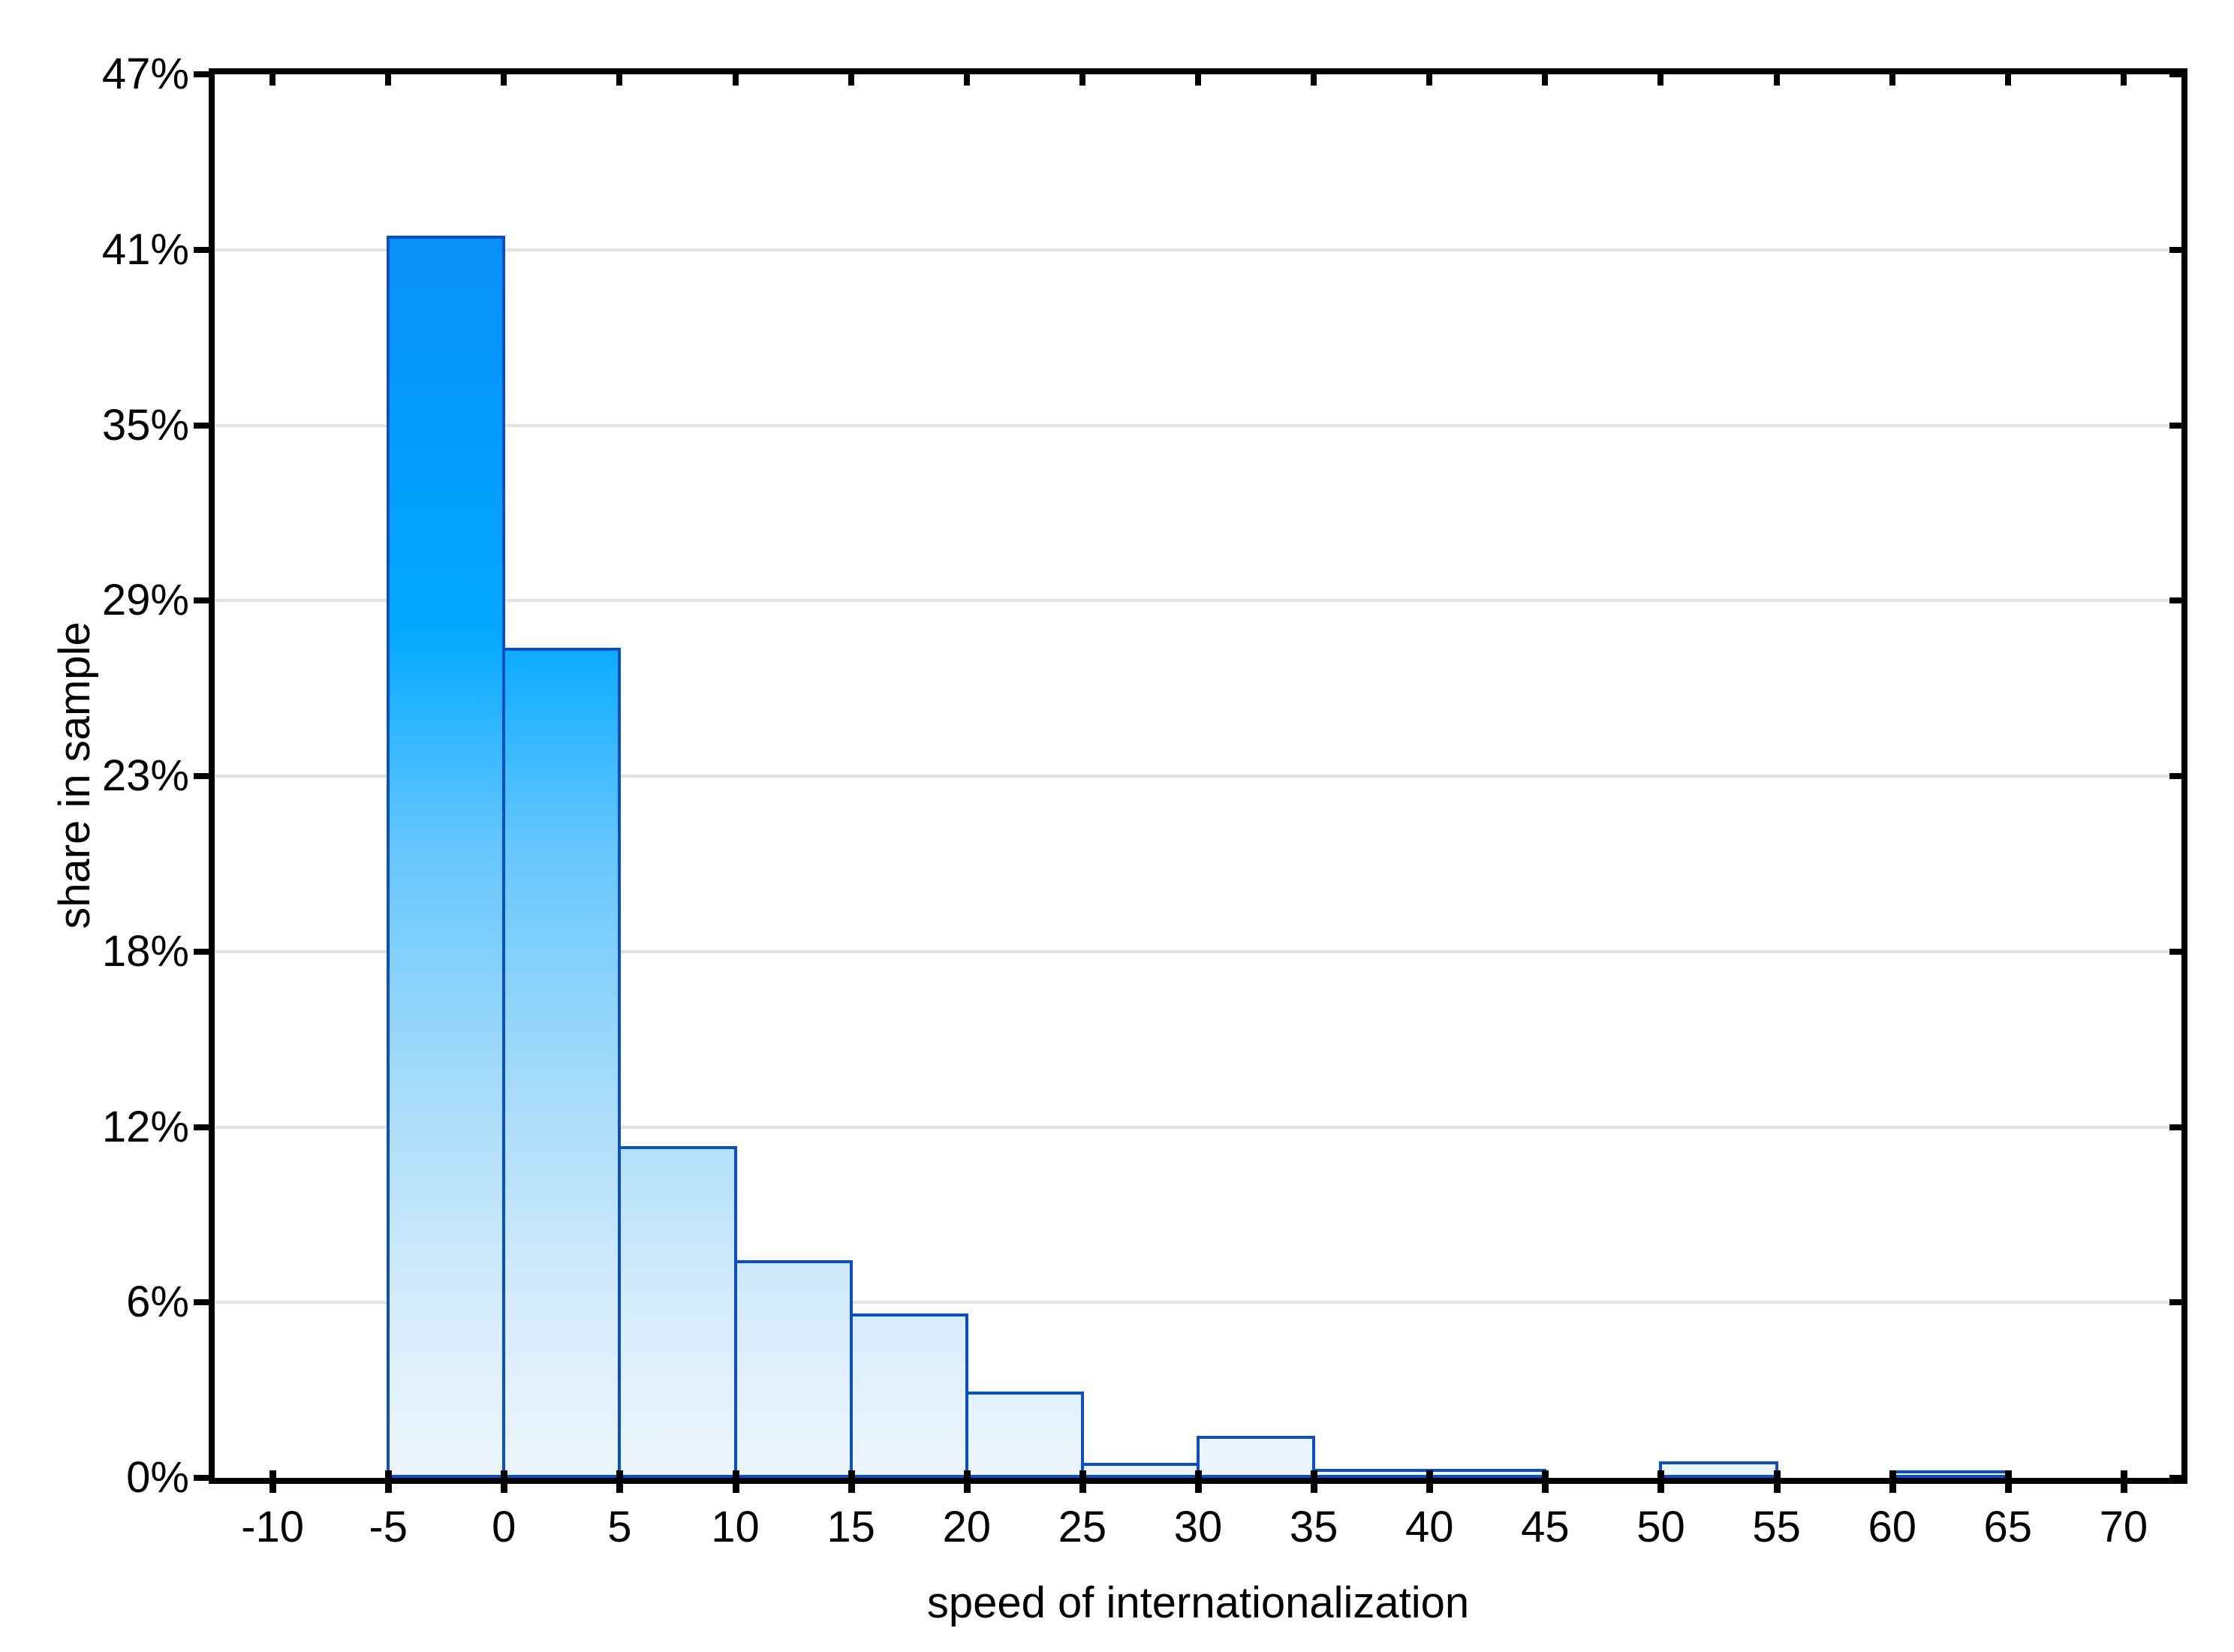  I want to click on y-tick-right-35%, so click(2175, 425).